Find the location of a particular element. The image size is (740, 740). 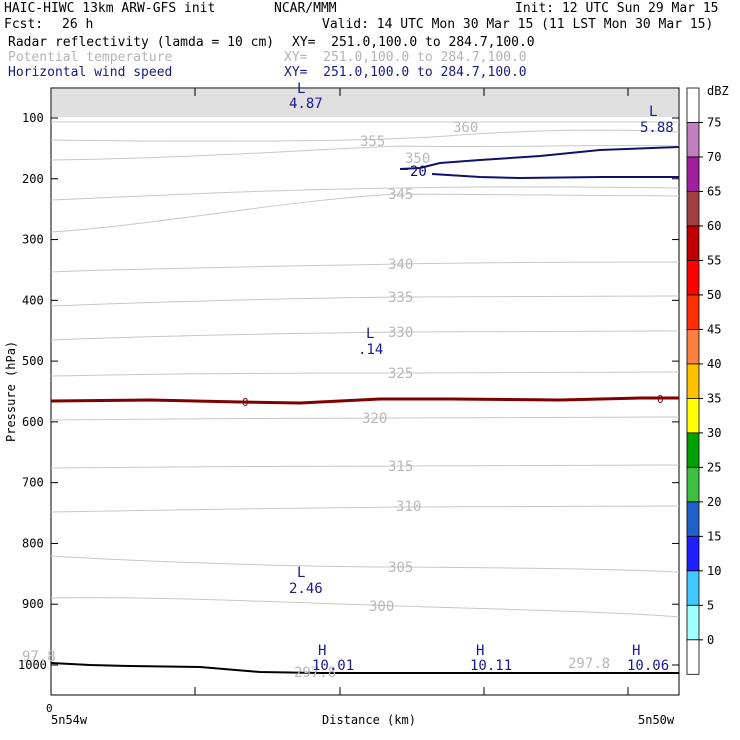

field-theta-xy: XY= 251.0,100.0 to 284.7,100.0 is located at coordinates (405, 57).